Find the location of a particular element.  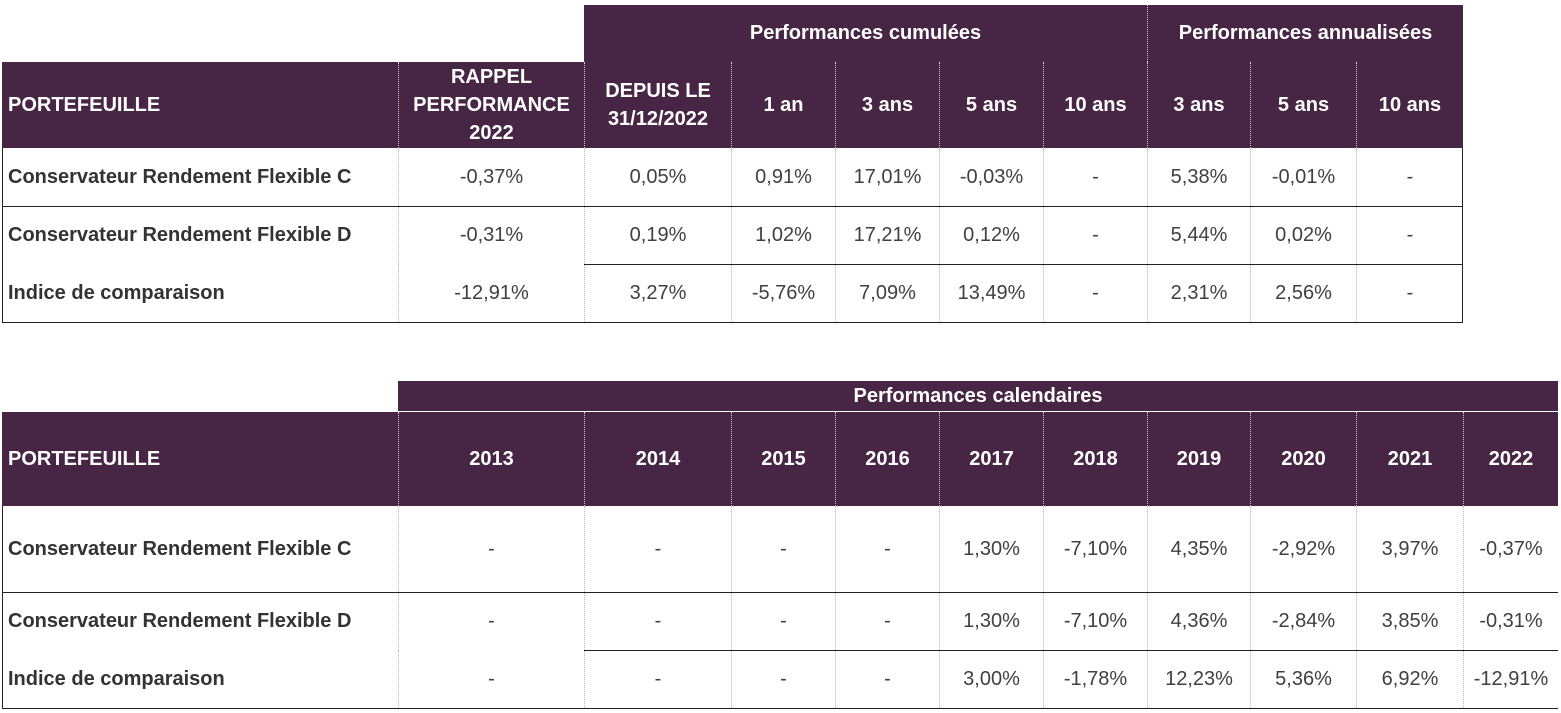

cell-value: 3,85% is located at coordinates (1409, 621).